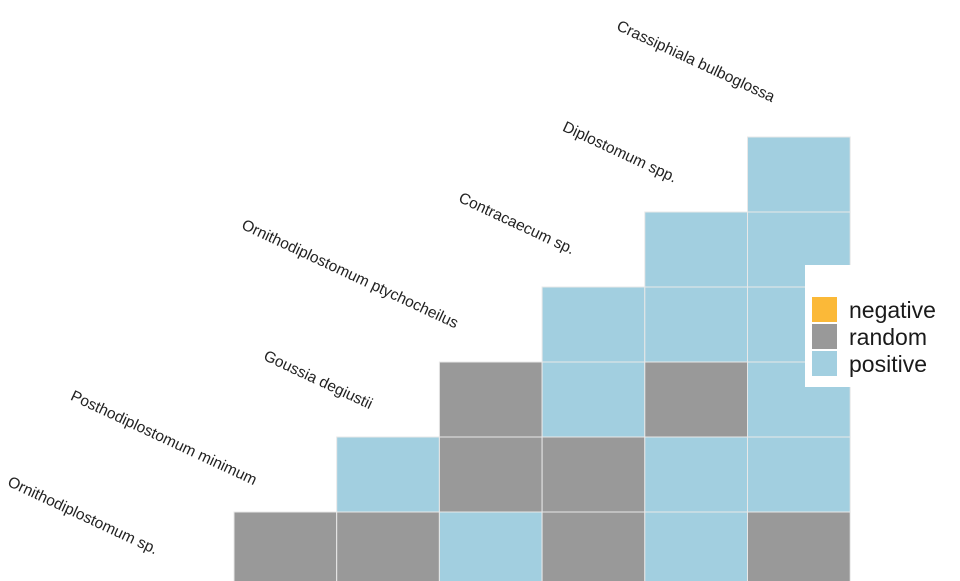 This screenshot has height=581, width=960. Describe the element at coordinates (163, 438) in the screenshot. I see `species-label-2: Posthodiplostomum minimum` at that location.